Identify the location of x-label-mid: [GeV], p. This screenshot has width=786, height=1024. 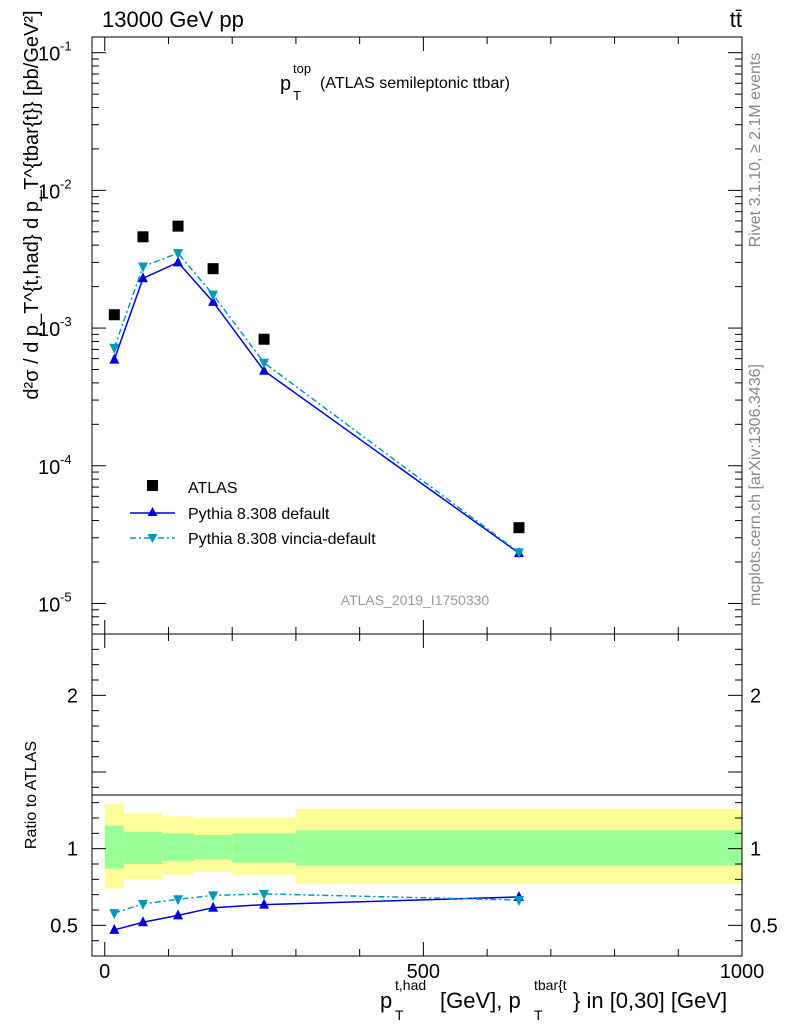
(480, 1000).